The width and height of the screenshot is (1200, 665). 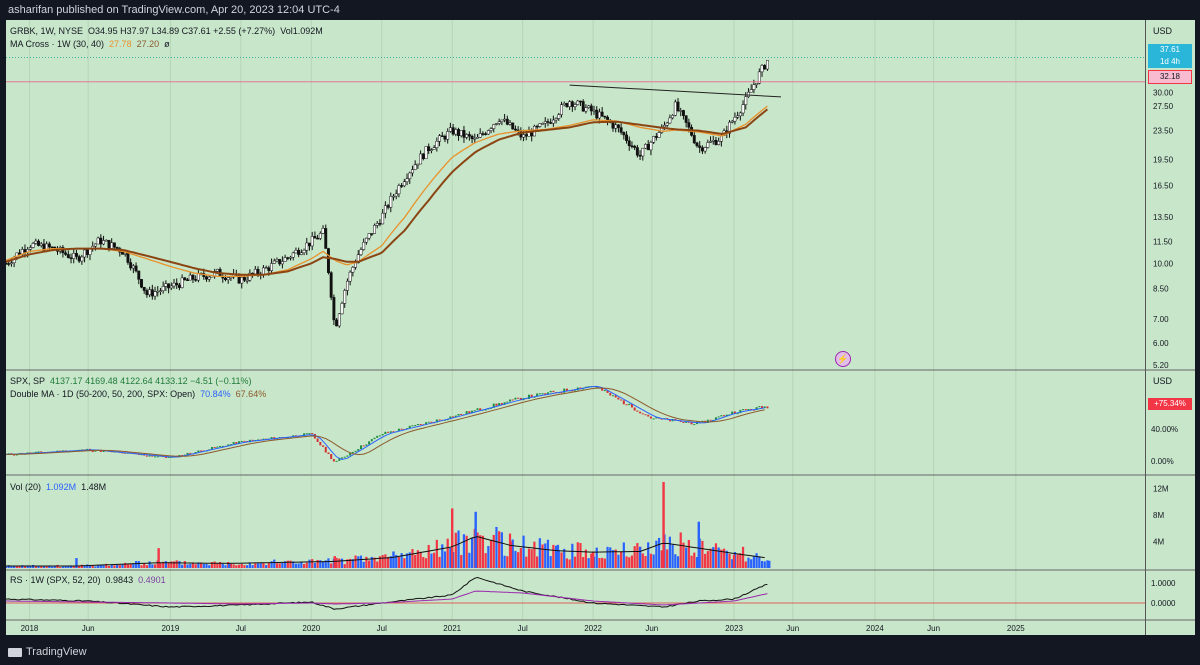 What do you see at coordinates (58, 487) in the screenshot?
I see `volume-legend: Vol (20) 1.092M 1.48M` at bounding box center [58, 487].